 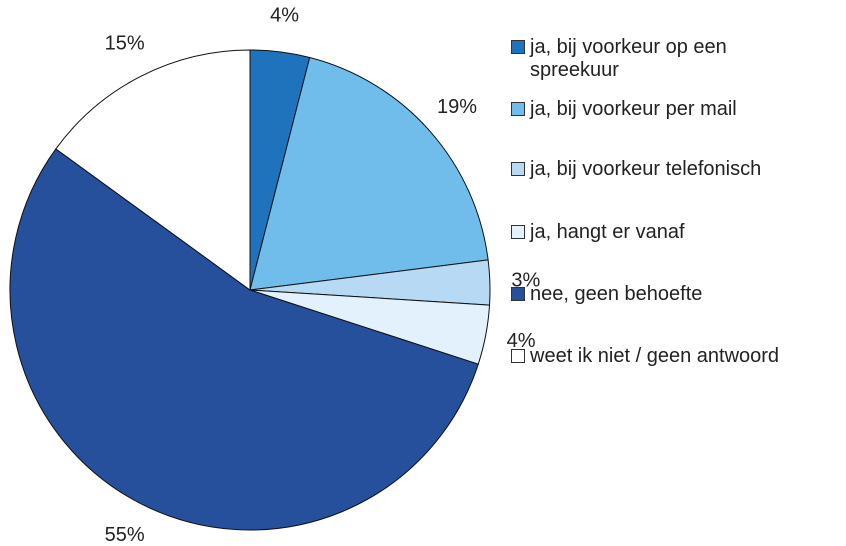 What do you see at coordinates (457, 107) in the screenshot?
I see `data-label: 19%` at bounding box center [457, 107].